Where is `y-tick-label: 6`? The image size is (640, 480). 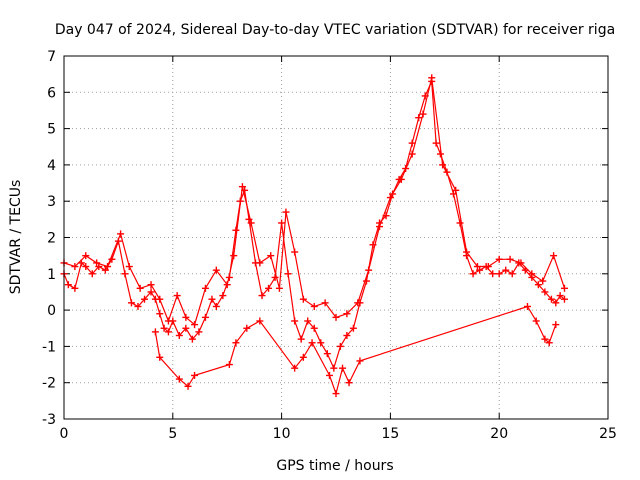 y-tick-label: 6 is located at coordinates (51, 93).